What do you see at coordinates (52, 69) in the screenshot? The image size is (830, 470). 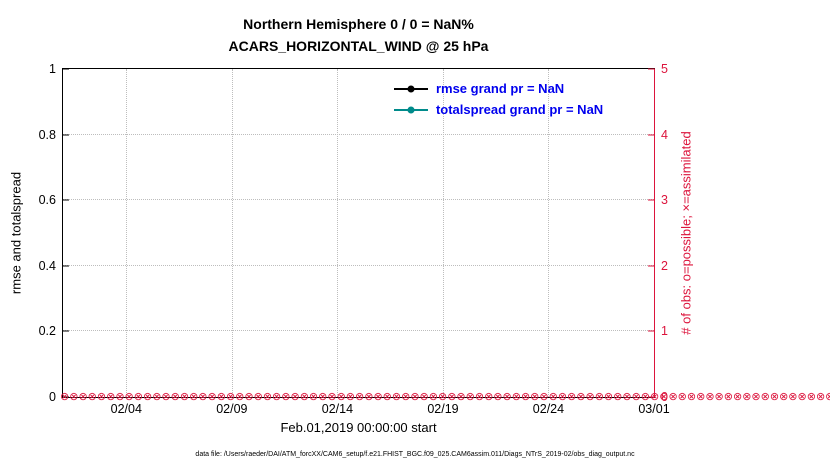 I see `y-left-tick-label: 1` at bounding box center [52, 69].